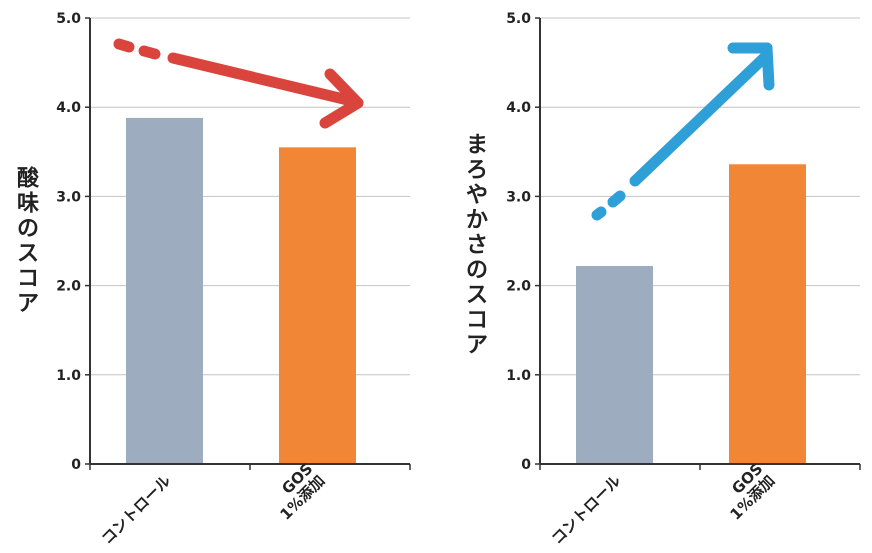 The height and width of the screenshot is (553, 872). I want to click on y-axis-label: 酸味のスコア, so click(28, 242).